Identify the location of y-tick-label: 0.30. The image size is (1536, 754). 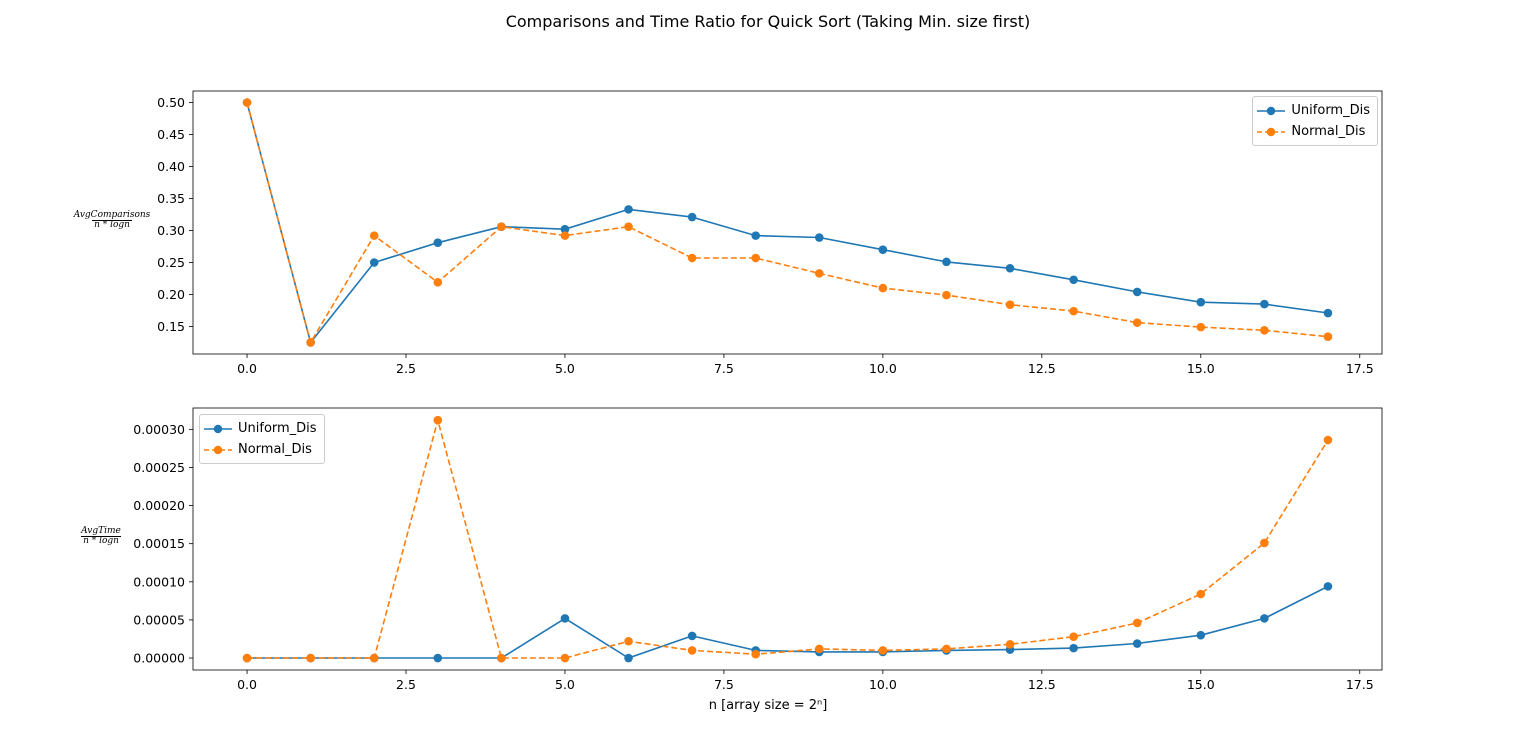
(171, 230).